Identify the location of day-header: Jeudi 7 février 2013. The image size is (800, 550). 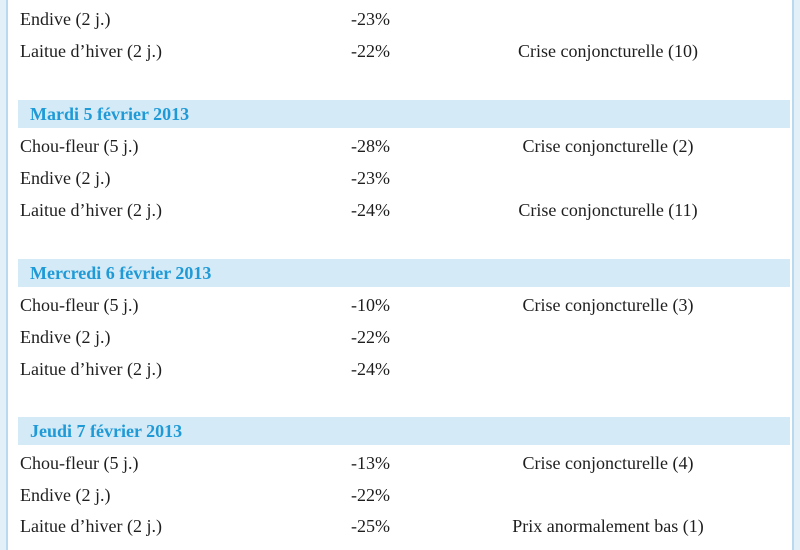
(404, 431).